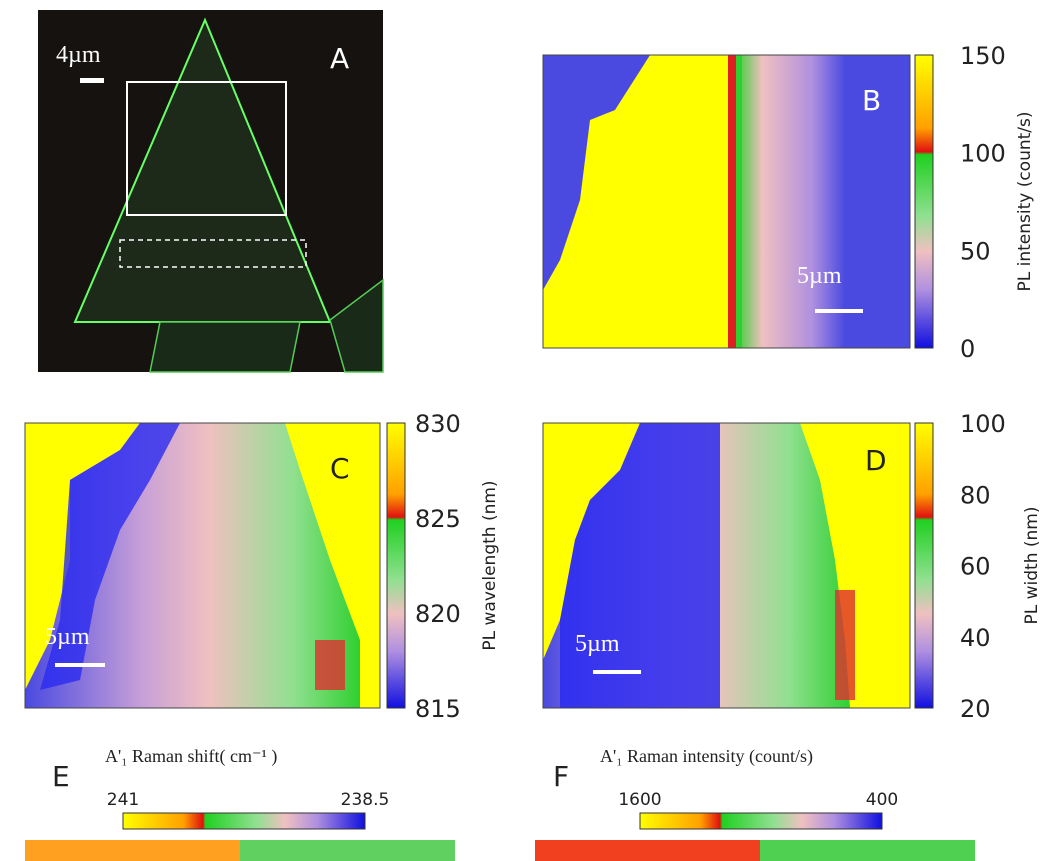  Describe the element at coordinates (61, 776) in the screenshot. I see `panel-label: E` at that location.